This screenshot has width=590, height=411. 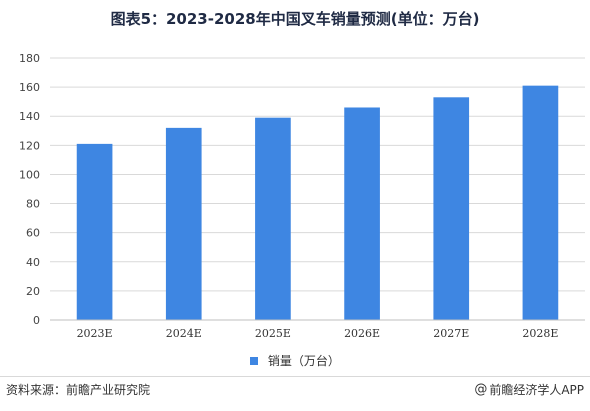 What do you see at coordinates (295, 19) in the screenshot?
I see `chart-title: 图表5：2023-2028年中国叉车销量预测(单位：万台)` at bounding box center [295, 19].